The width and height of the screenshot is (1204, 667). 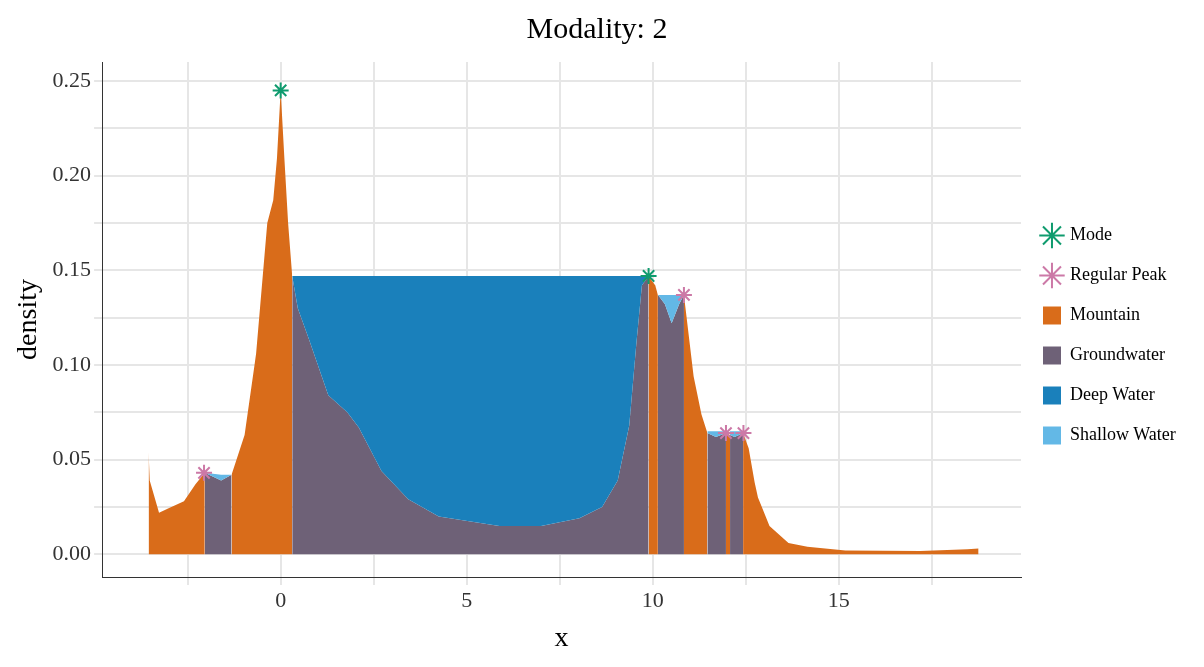 What do you see at coordinates (72, 79) in the screenshot?
I see `y-tick-label: 0.25` at bounding box center [72, 79].